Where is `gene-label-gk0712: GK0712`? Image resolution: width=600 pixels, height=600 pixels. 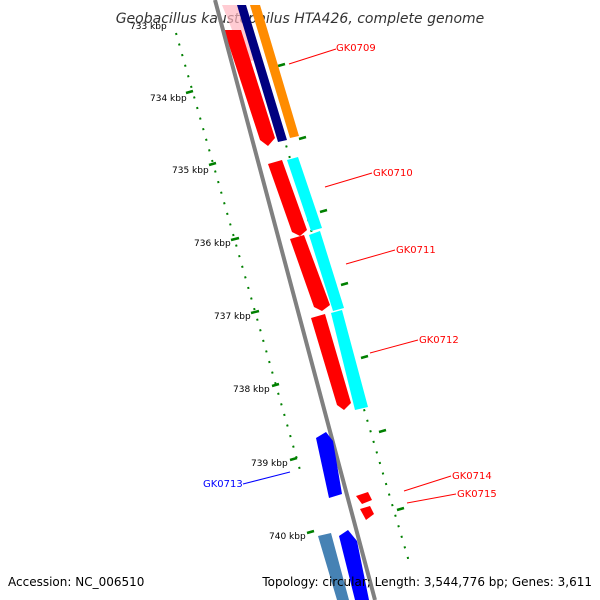
gene-label-gk0712: GK0712 is located at coordinates (439, 340).